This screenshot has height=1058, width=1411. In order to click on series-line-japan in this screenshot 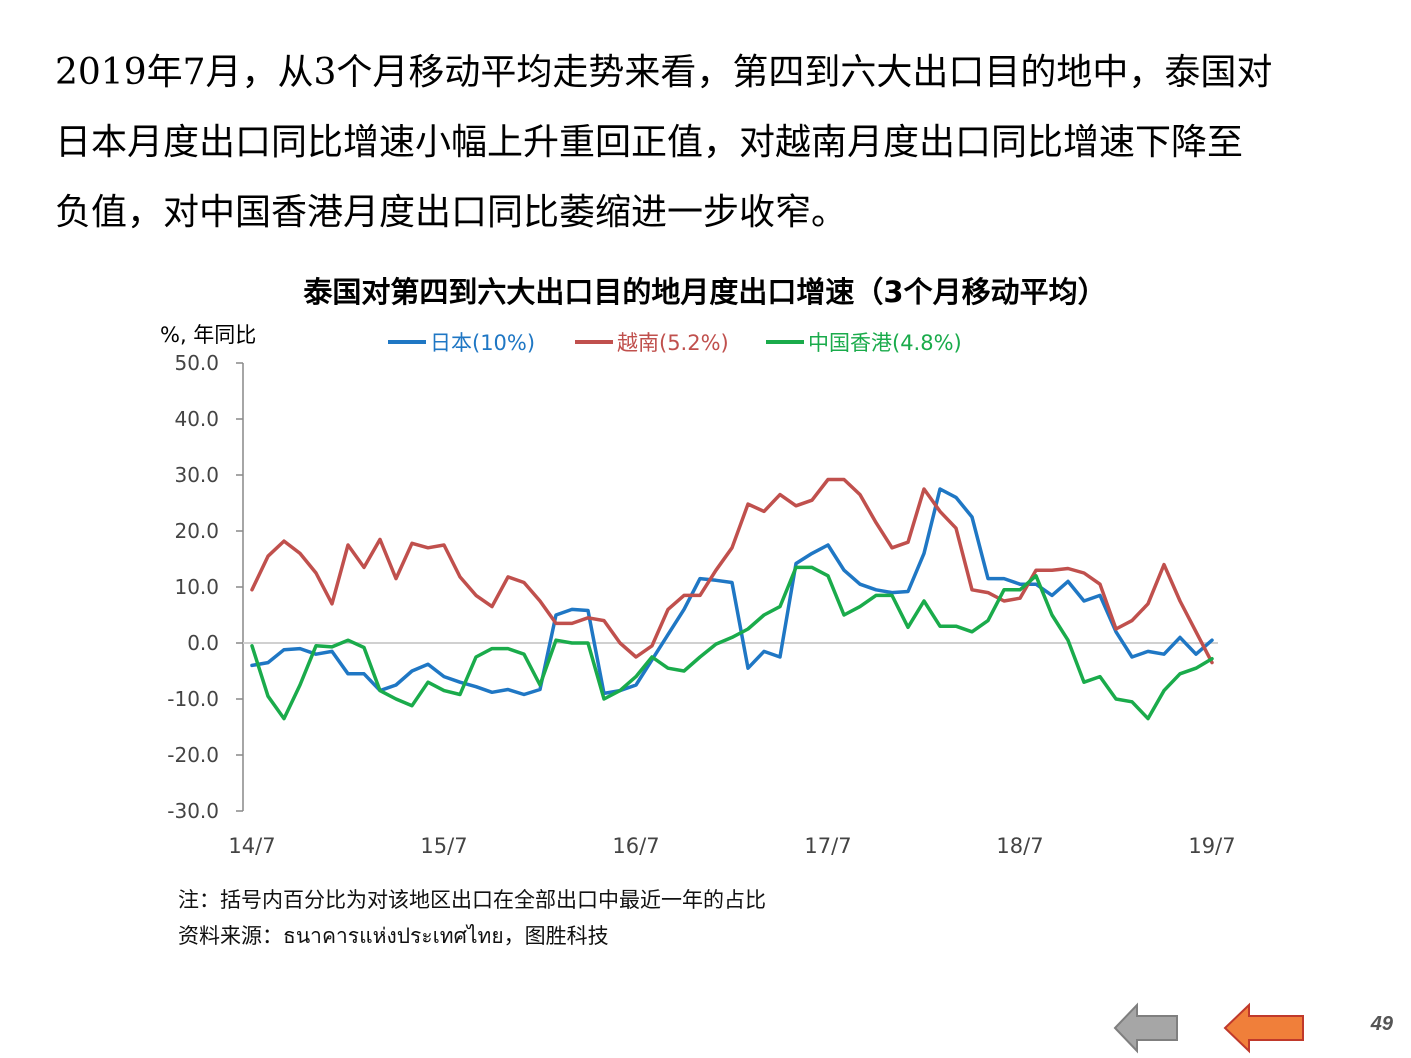, I will do `click(732, 592)`.